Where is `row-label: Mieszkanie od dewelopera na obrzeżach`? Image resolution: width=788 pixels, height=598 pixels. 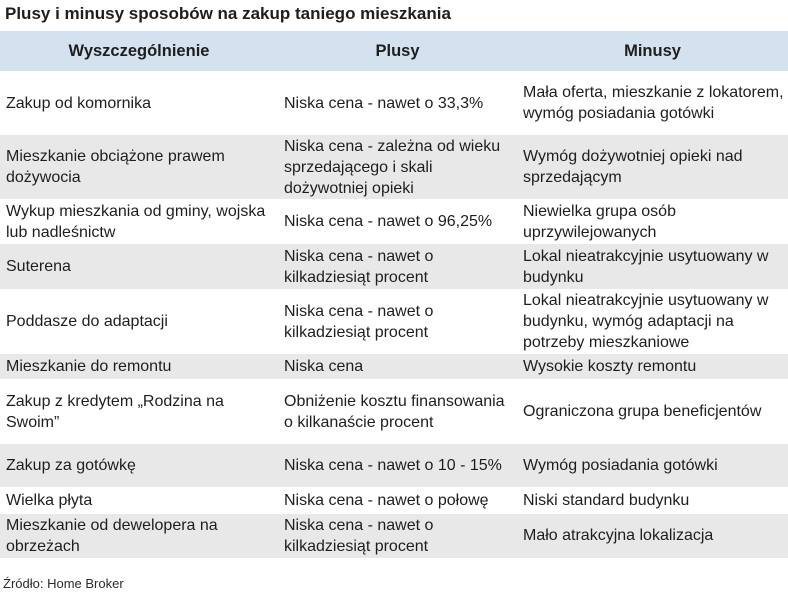
row-label: Mieszkanie od dewelopera na obrzeżach is located at coordinates (139, 535).